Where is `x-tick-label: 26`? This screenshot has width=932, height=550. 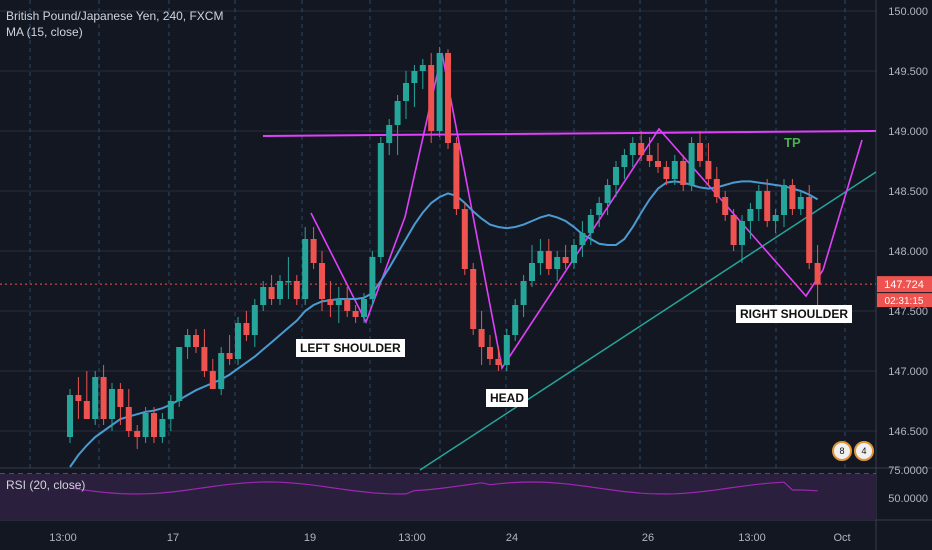 x-tick-label: 26 is located at coordinates (648, 538).